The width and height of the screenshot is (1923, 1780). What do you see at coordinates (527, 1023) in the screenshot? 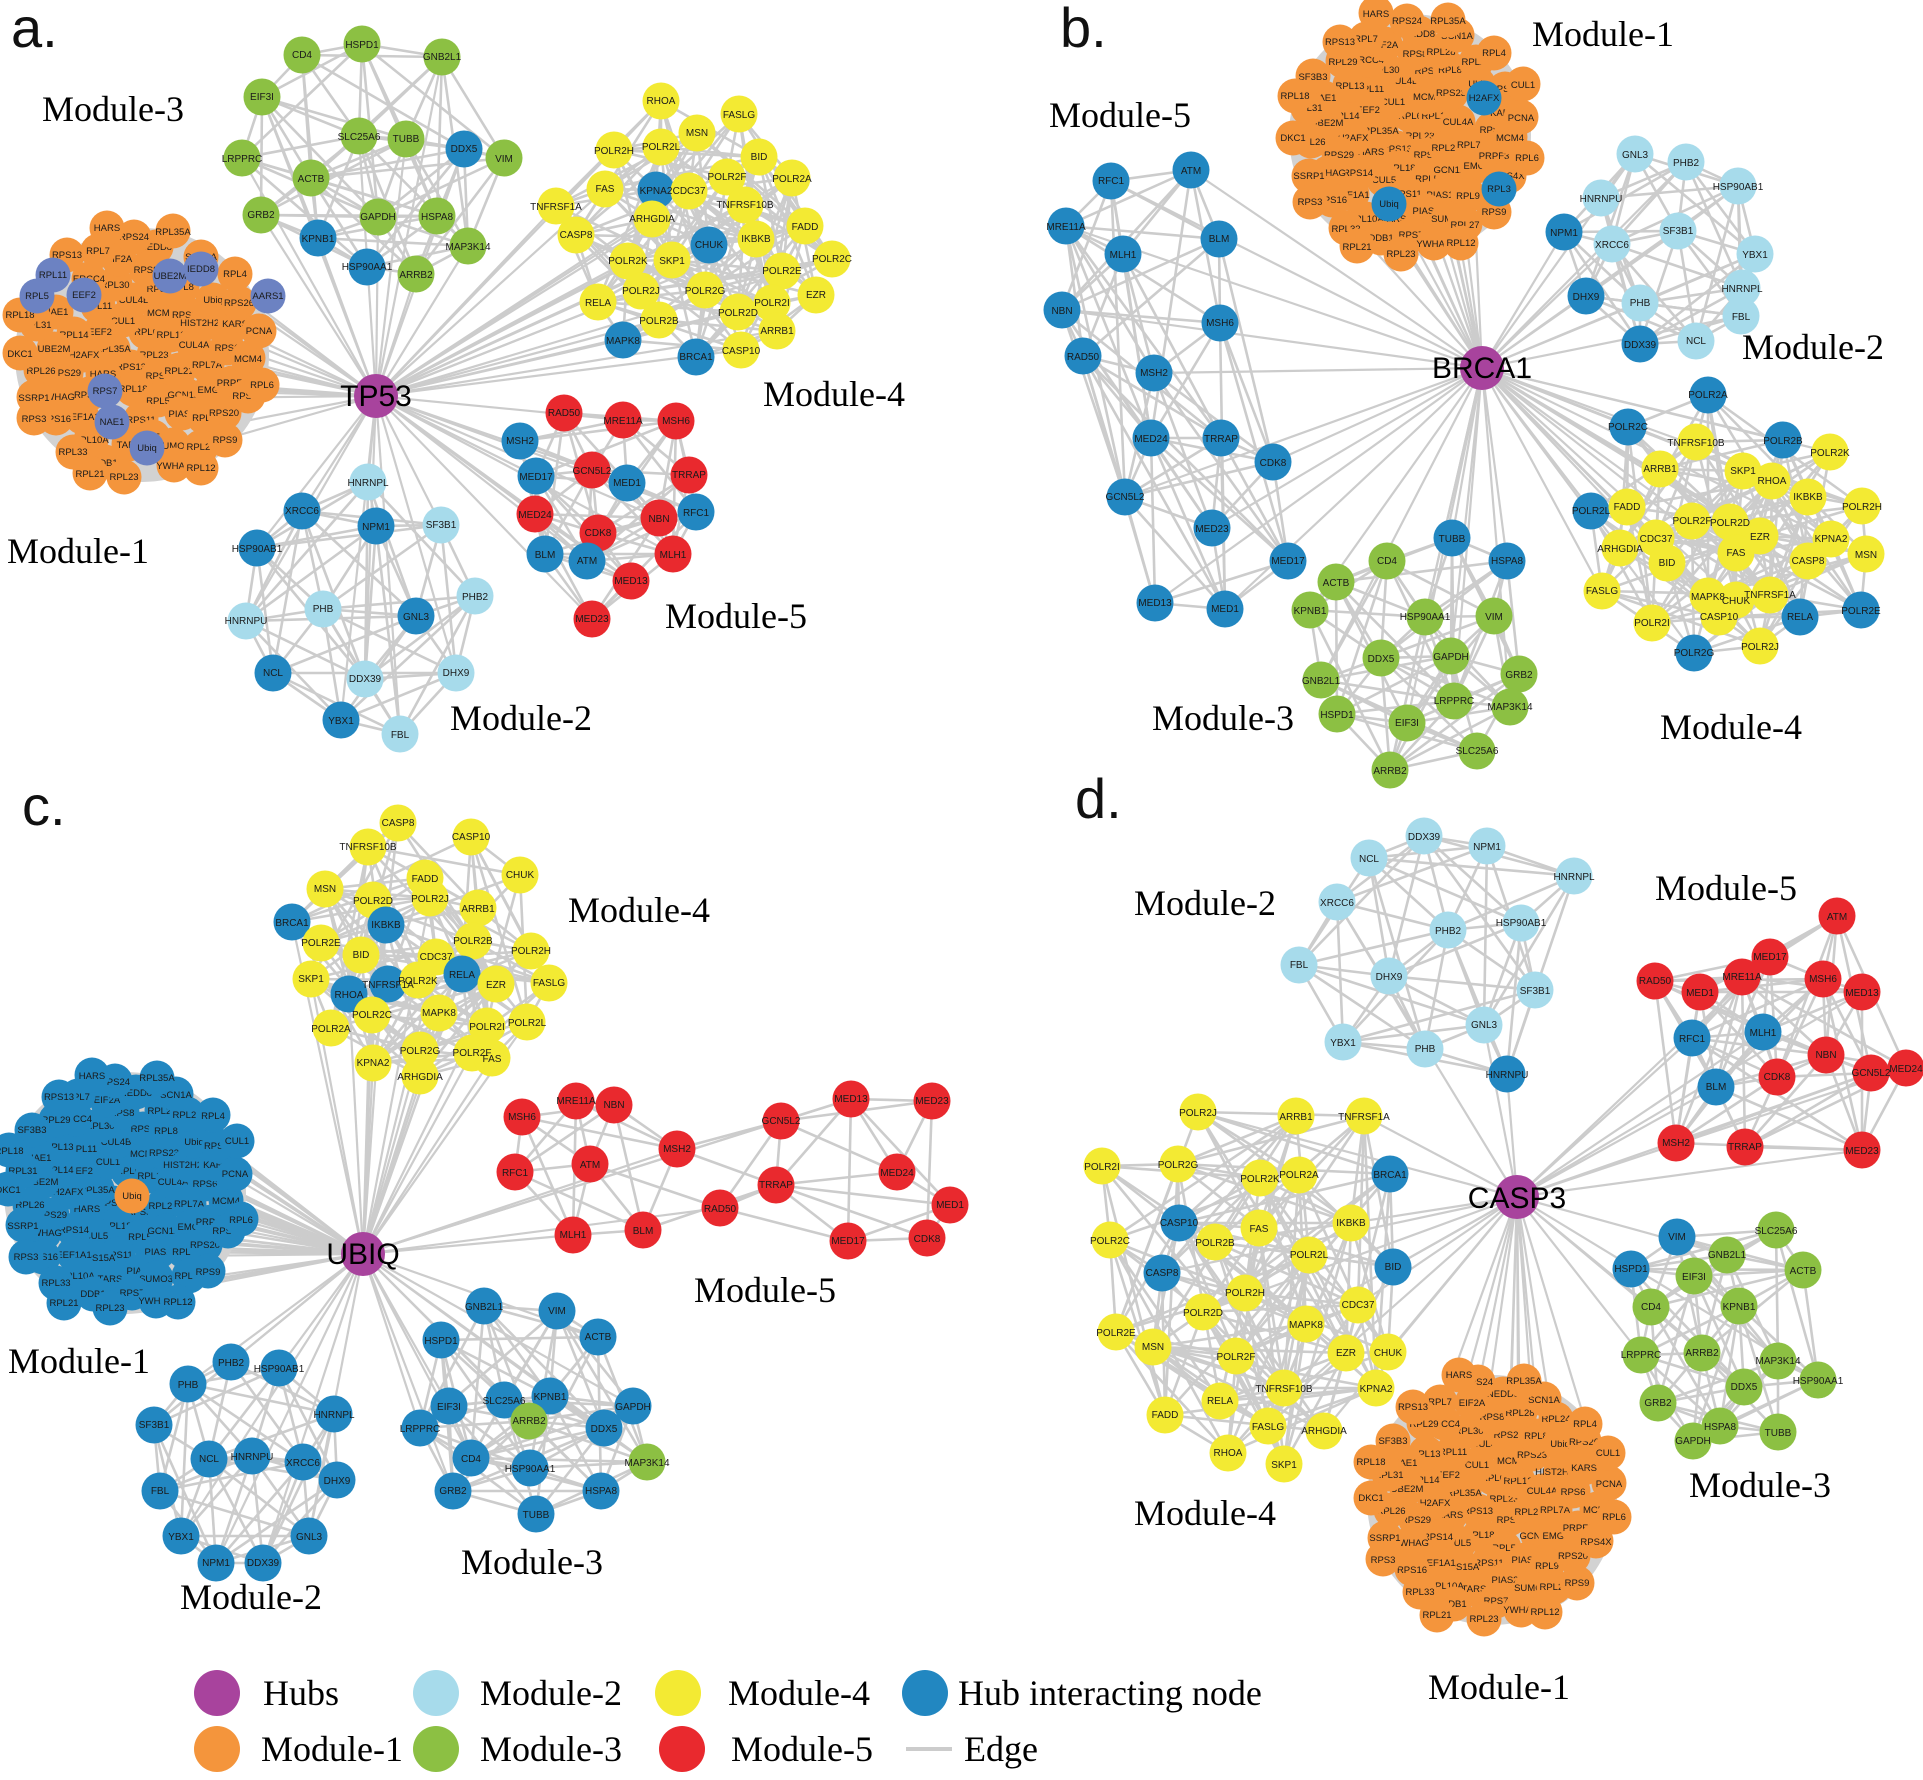
I see `svg-text: POLR2L` at bounding box center [527, 1023].